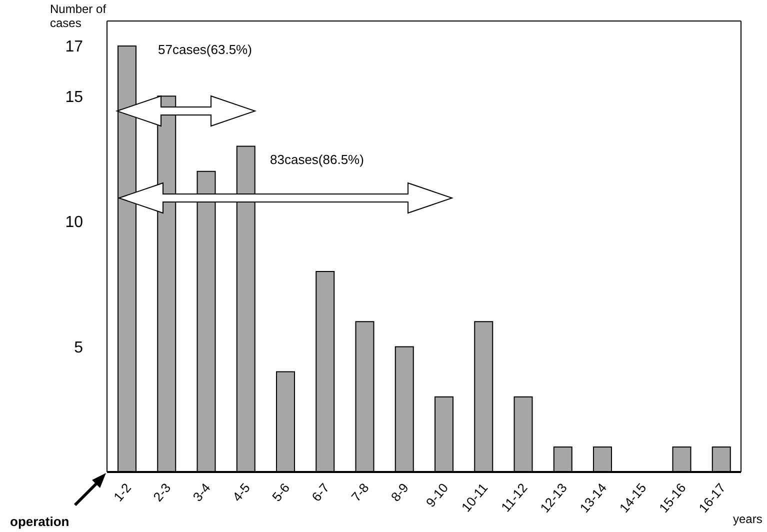 The image size is (767, 532). What do you see at coordinates (241, 492) in the screenshot?
I see `x-tick-label: 4-5` at bounding box center [241, 492].